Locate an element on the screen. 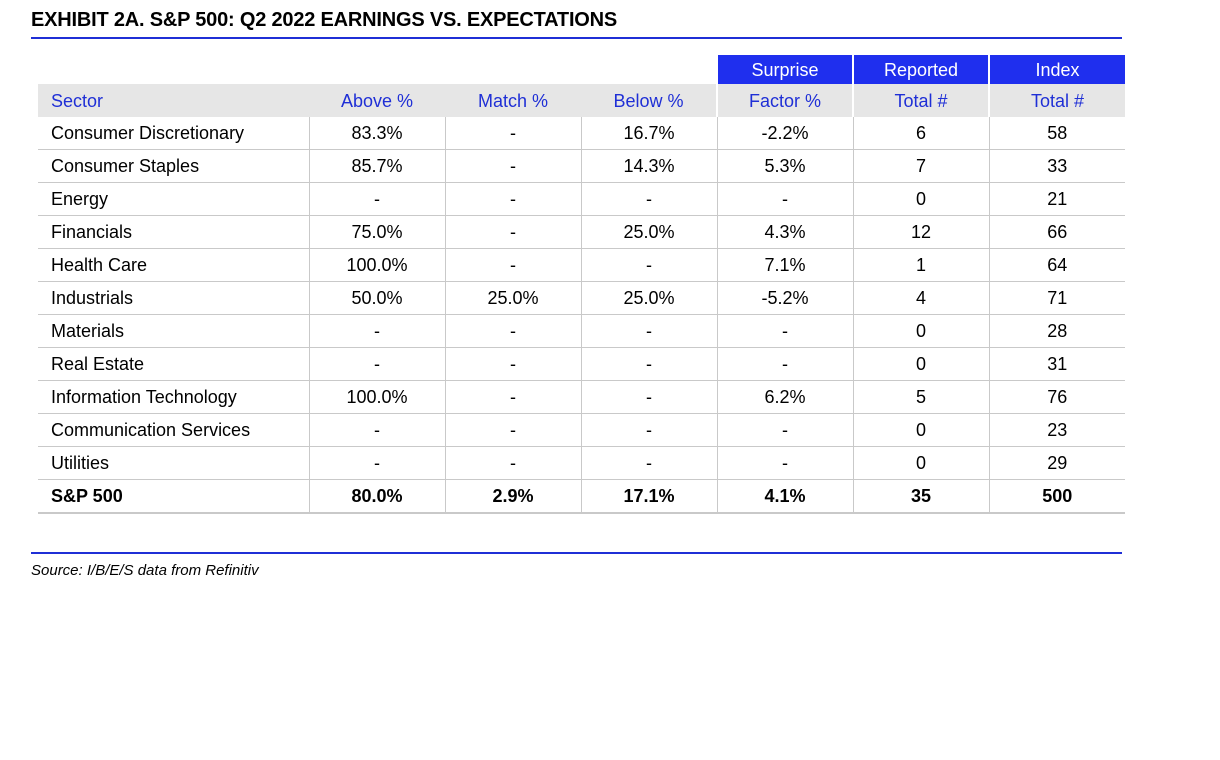 The image size is (1220, 760). source-note: Source: I/B/E/S data from Refinitiv is located at coordinates (145, 570).